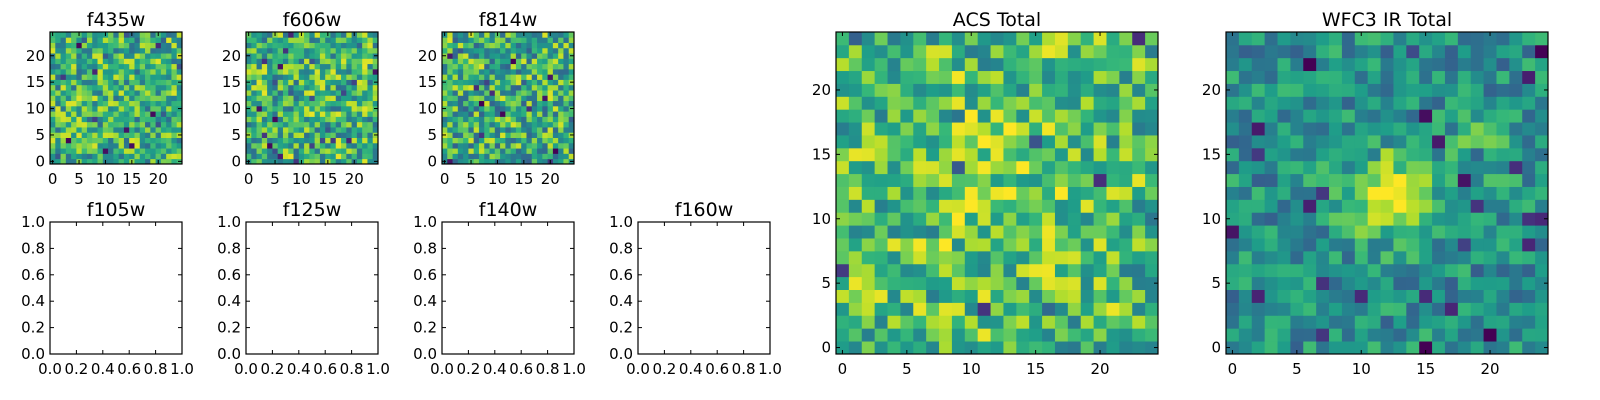 The image size is (1600, 400). Describe the element at coordinates (116, 98) in the screenshot. I see `axes-frame` at that location.